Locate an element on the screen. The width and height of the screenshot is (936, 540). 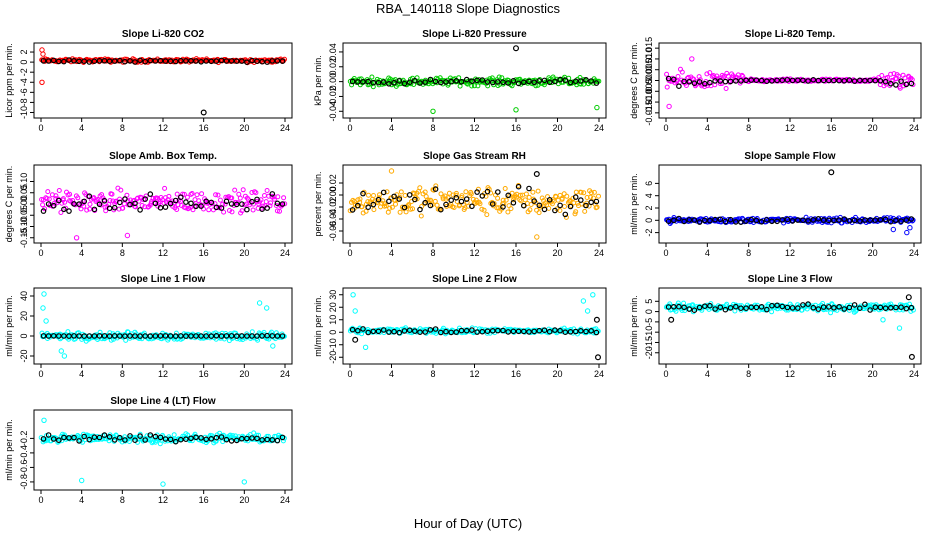
panel-title: Slope Li-820 Pressure is located at coordinates (474, 34).